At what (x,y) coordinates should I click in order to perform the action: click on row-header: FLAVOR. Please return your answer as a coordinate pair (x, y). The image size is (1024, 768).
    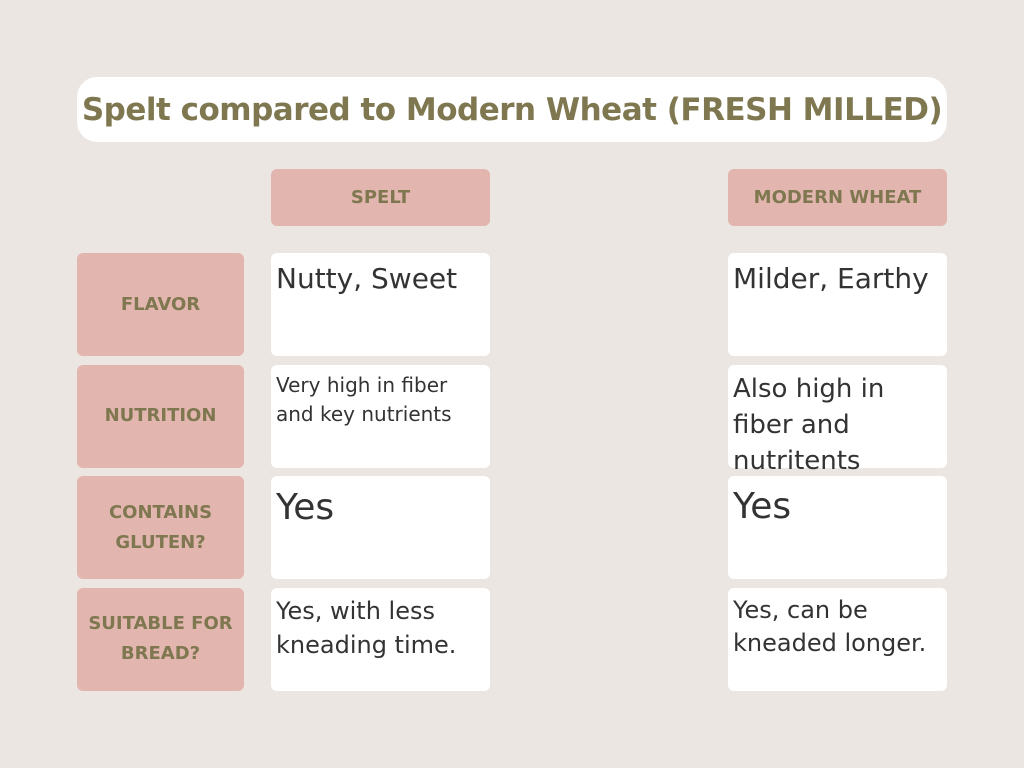
    Looking at the image, I should click on (160, 304).